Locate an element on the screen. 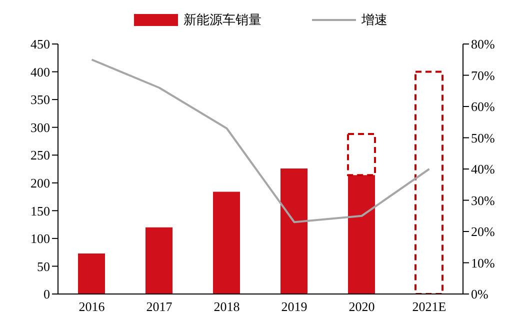 This screenshot has width=521, height=331. y-tick-label: 450 is located at coordinates (40, 44).